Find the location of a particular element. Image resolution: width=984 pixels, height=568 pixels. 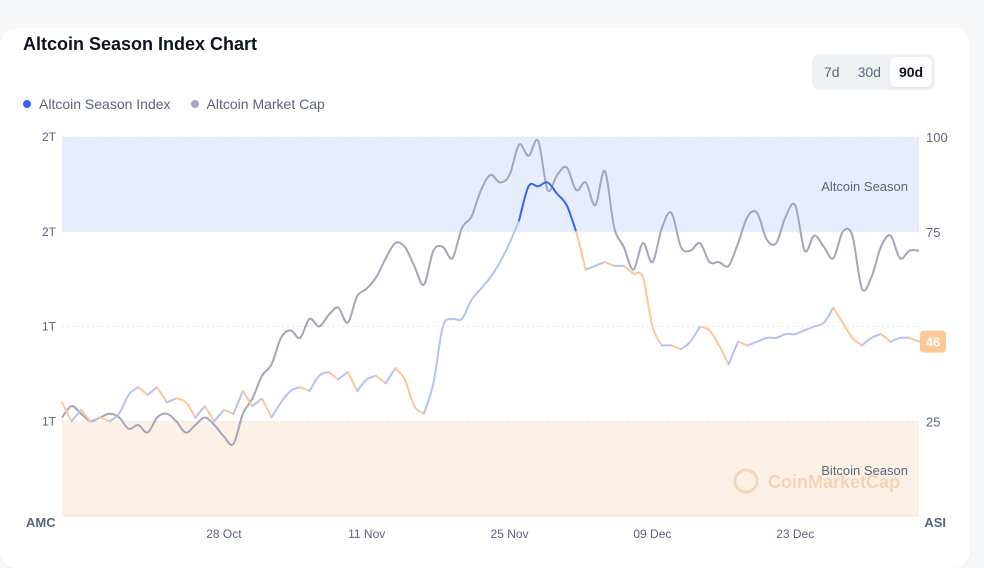

right-axis-tick: 75 is located at coordinates (933, 232).